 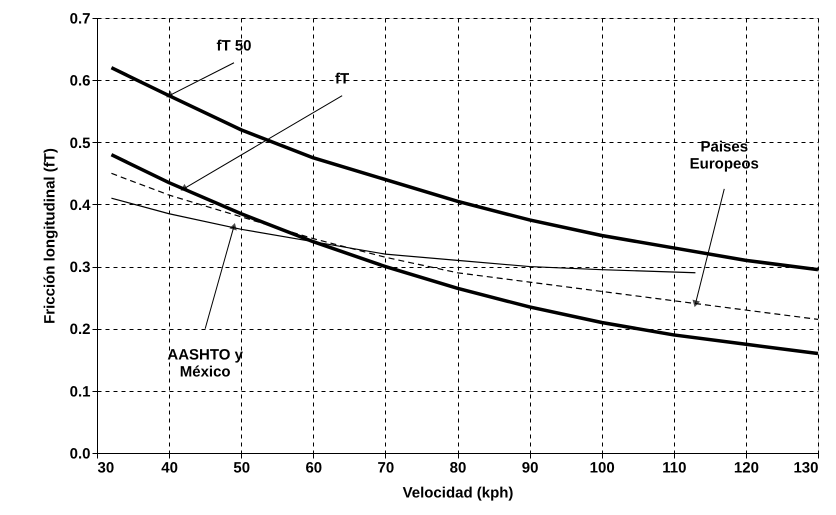 What do you see at coordinates (724, 155) in the screenshot?
I see `annotation: Paises Europeos` at bounding box center [724, 155].